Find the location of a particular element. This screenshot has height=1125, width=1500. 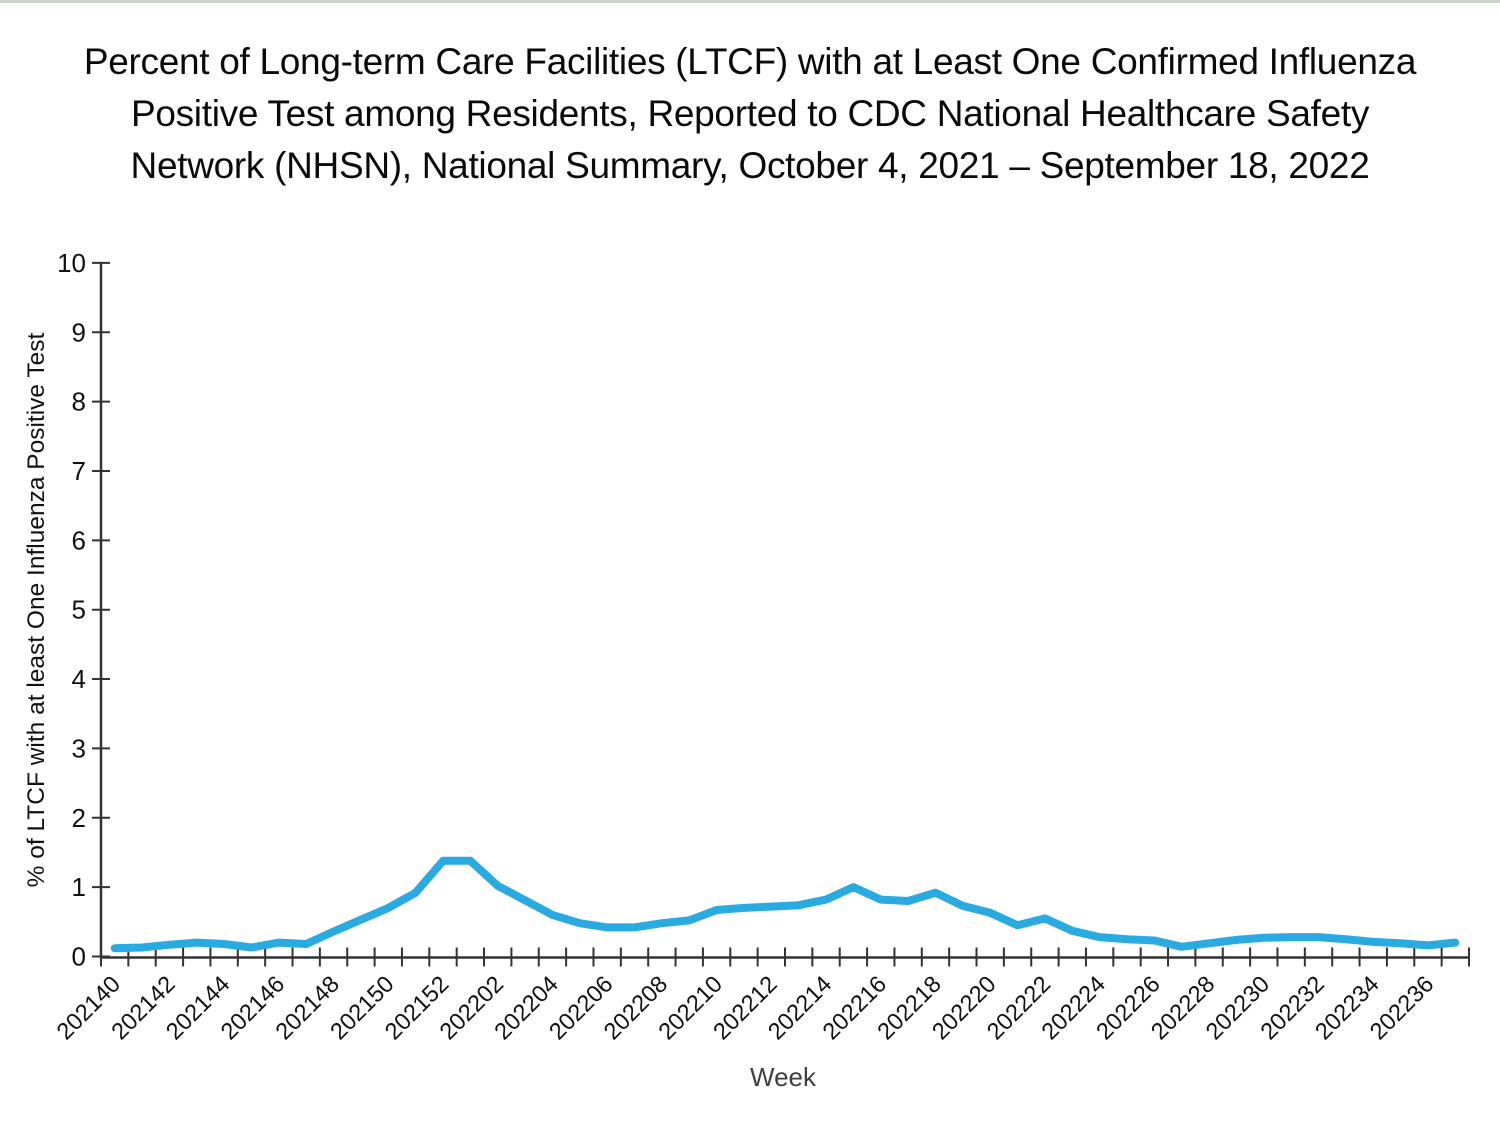

y-tick-label: 4 is located at coordinates (79, 679).